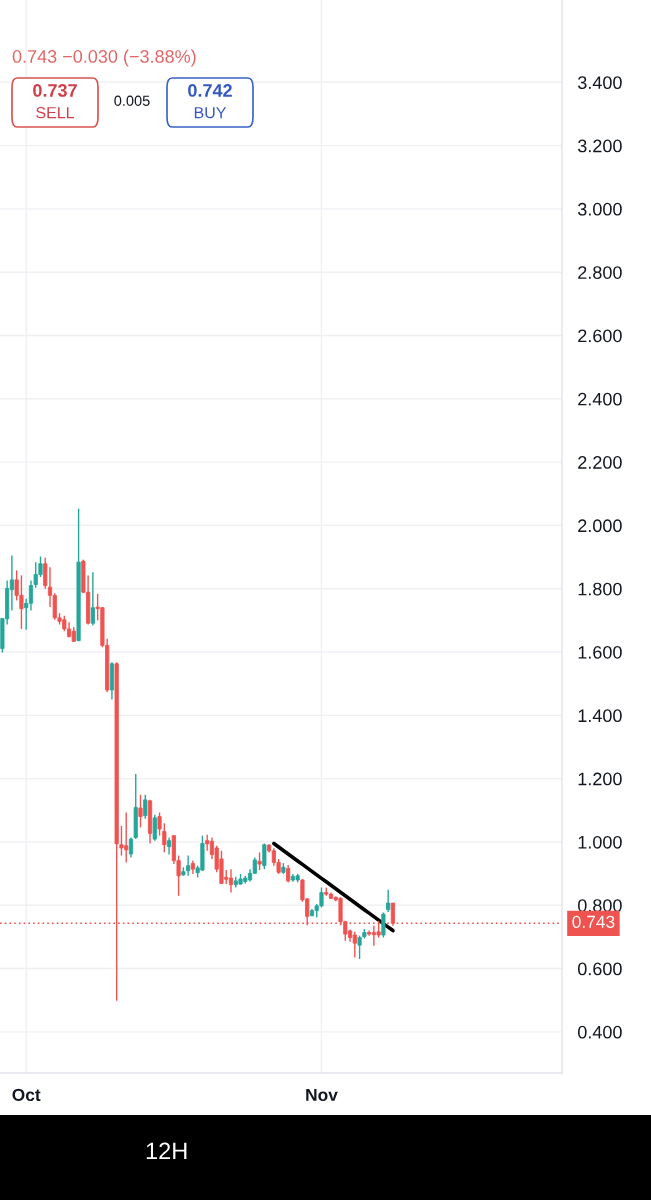  What do you see at coordinates (599, 209) in the screenshot?
I see `y-tick-label: 3.000` at bounding box center [599, 209].